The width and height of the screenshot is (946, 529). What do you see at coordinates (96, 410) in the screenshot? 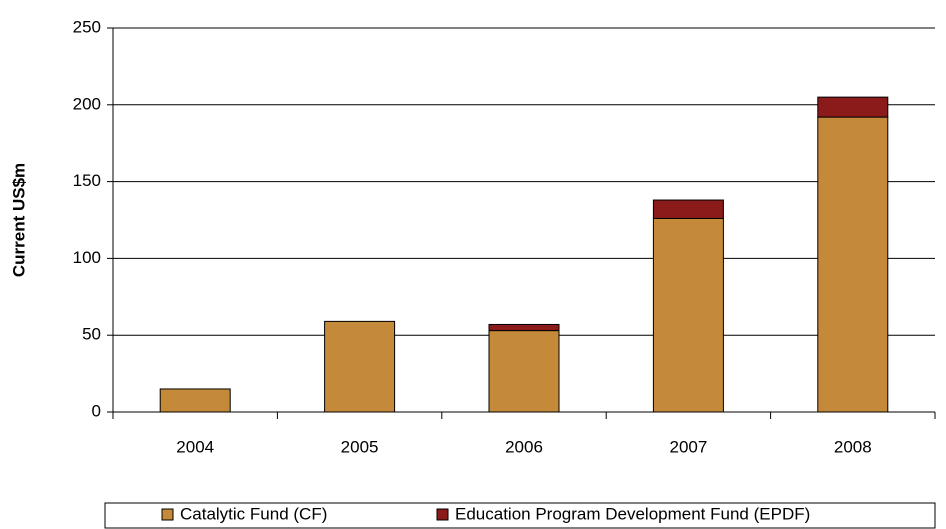
I see `y-tick-label: 0` at bounding box center [96, 410].